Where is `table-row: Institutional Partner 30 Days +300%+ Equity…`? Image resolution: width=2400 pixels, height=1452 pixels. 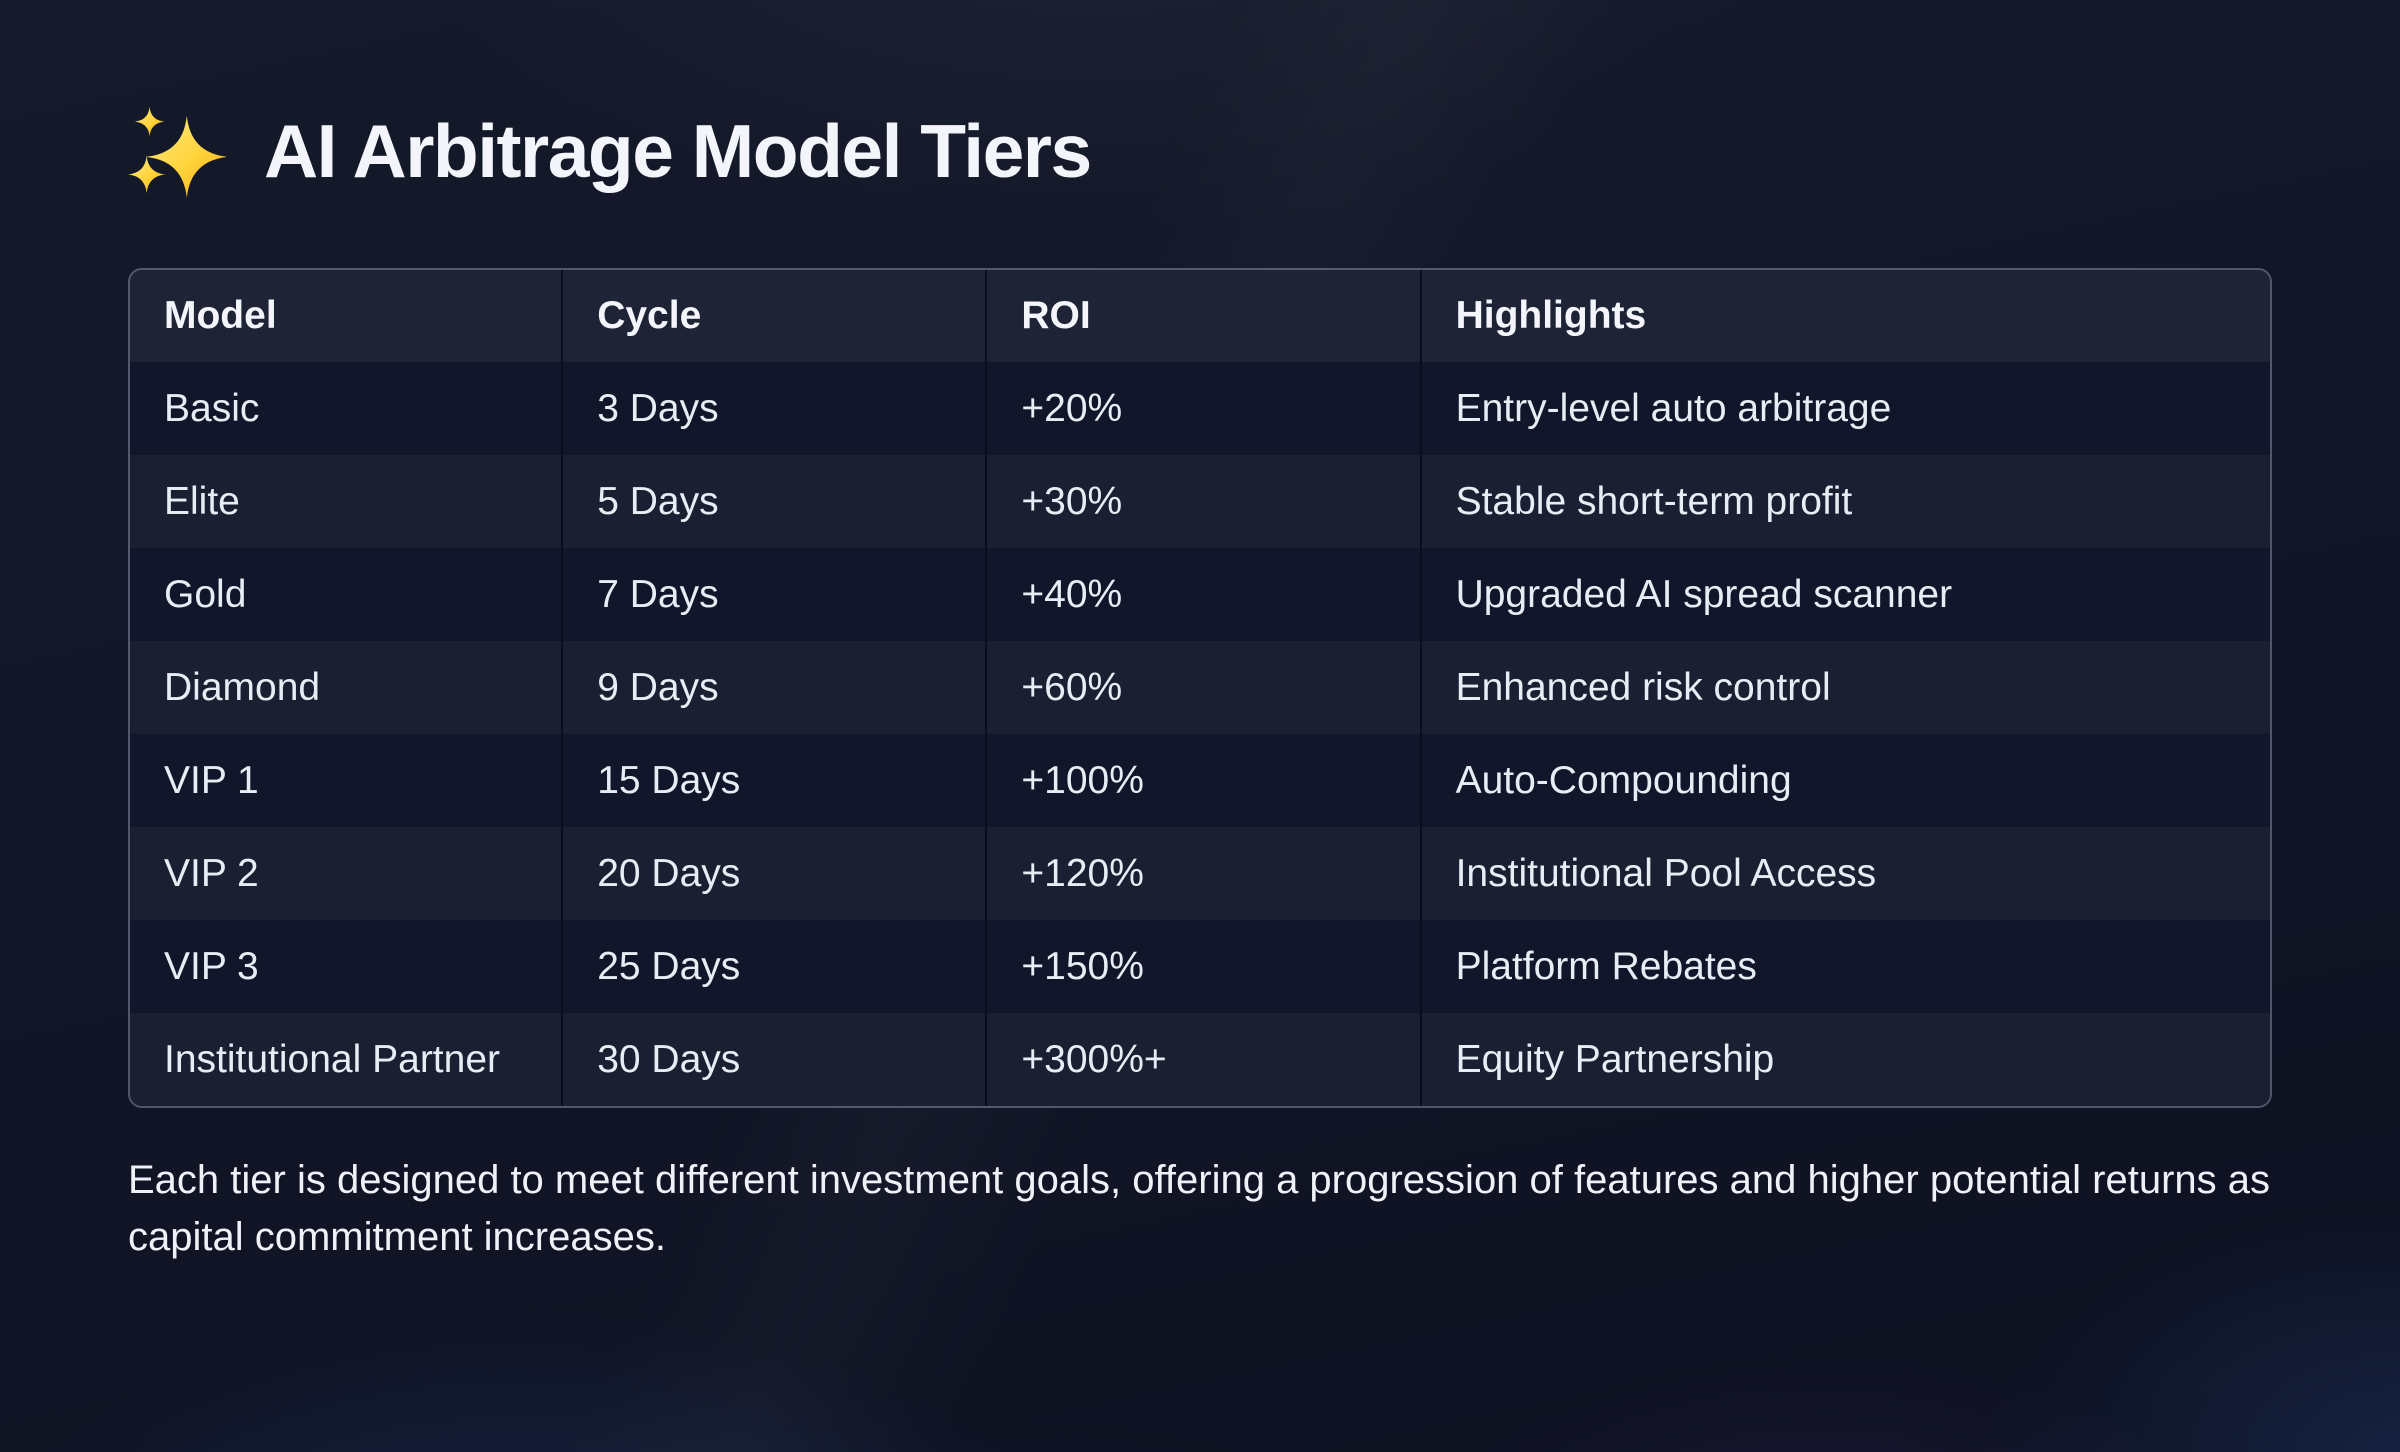 table-row: Institutional Partner 30 Days +300%+ Equity… is located at coordinates (1200, 1059).